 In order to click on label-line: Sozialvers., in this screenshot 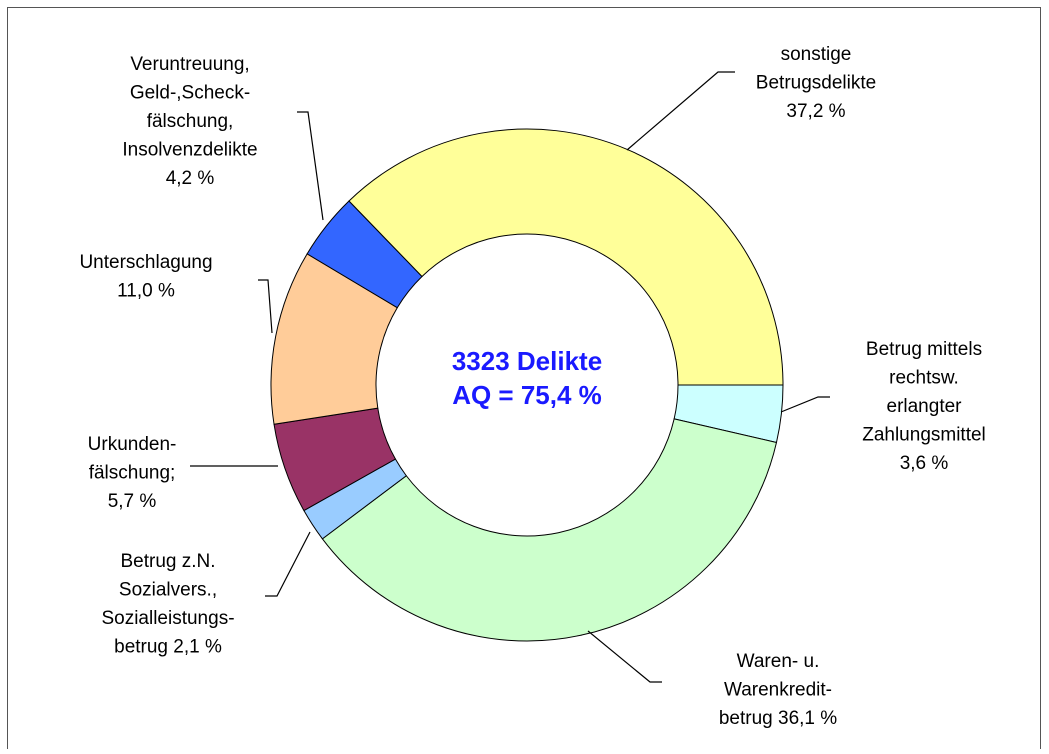, I will do `click(168, 590)`.